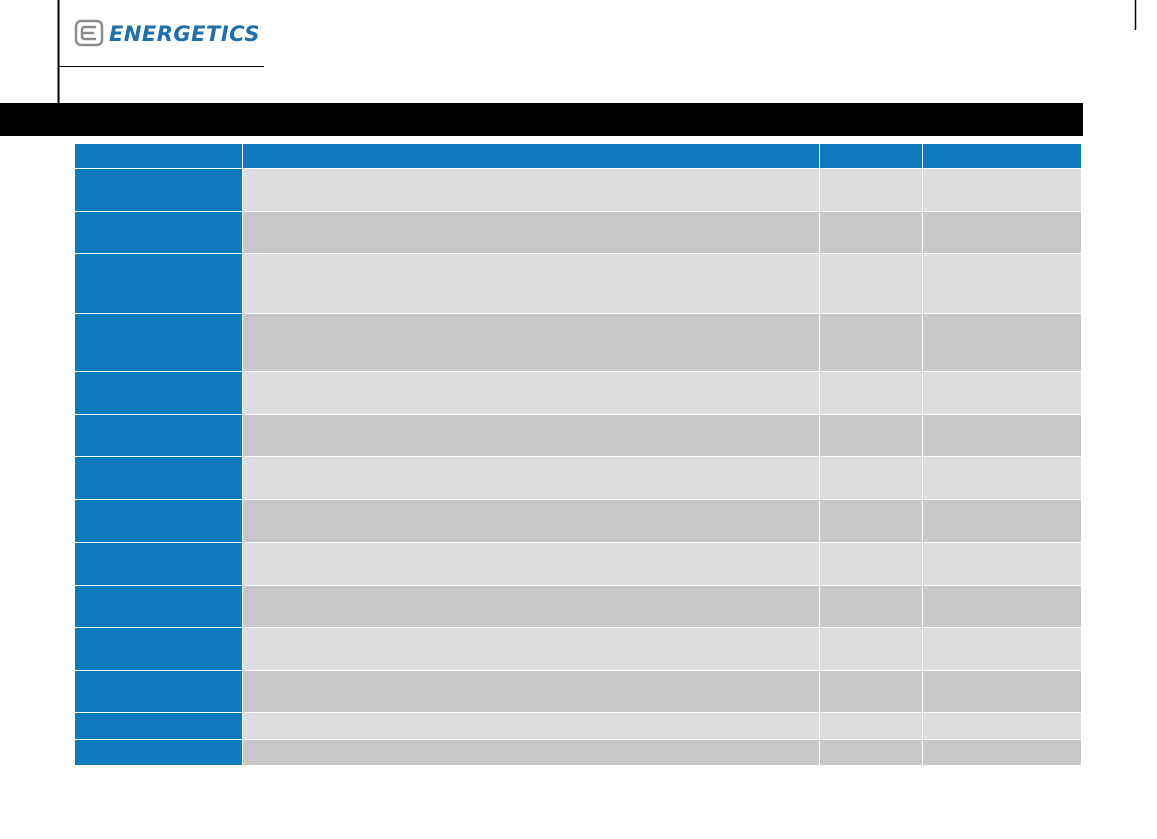 The image size is (1157, 839). Describe the element at coordinates (541, 119) in the screenshot. I see `title-bar` at that location.